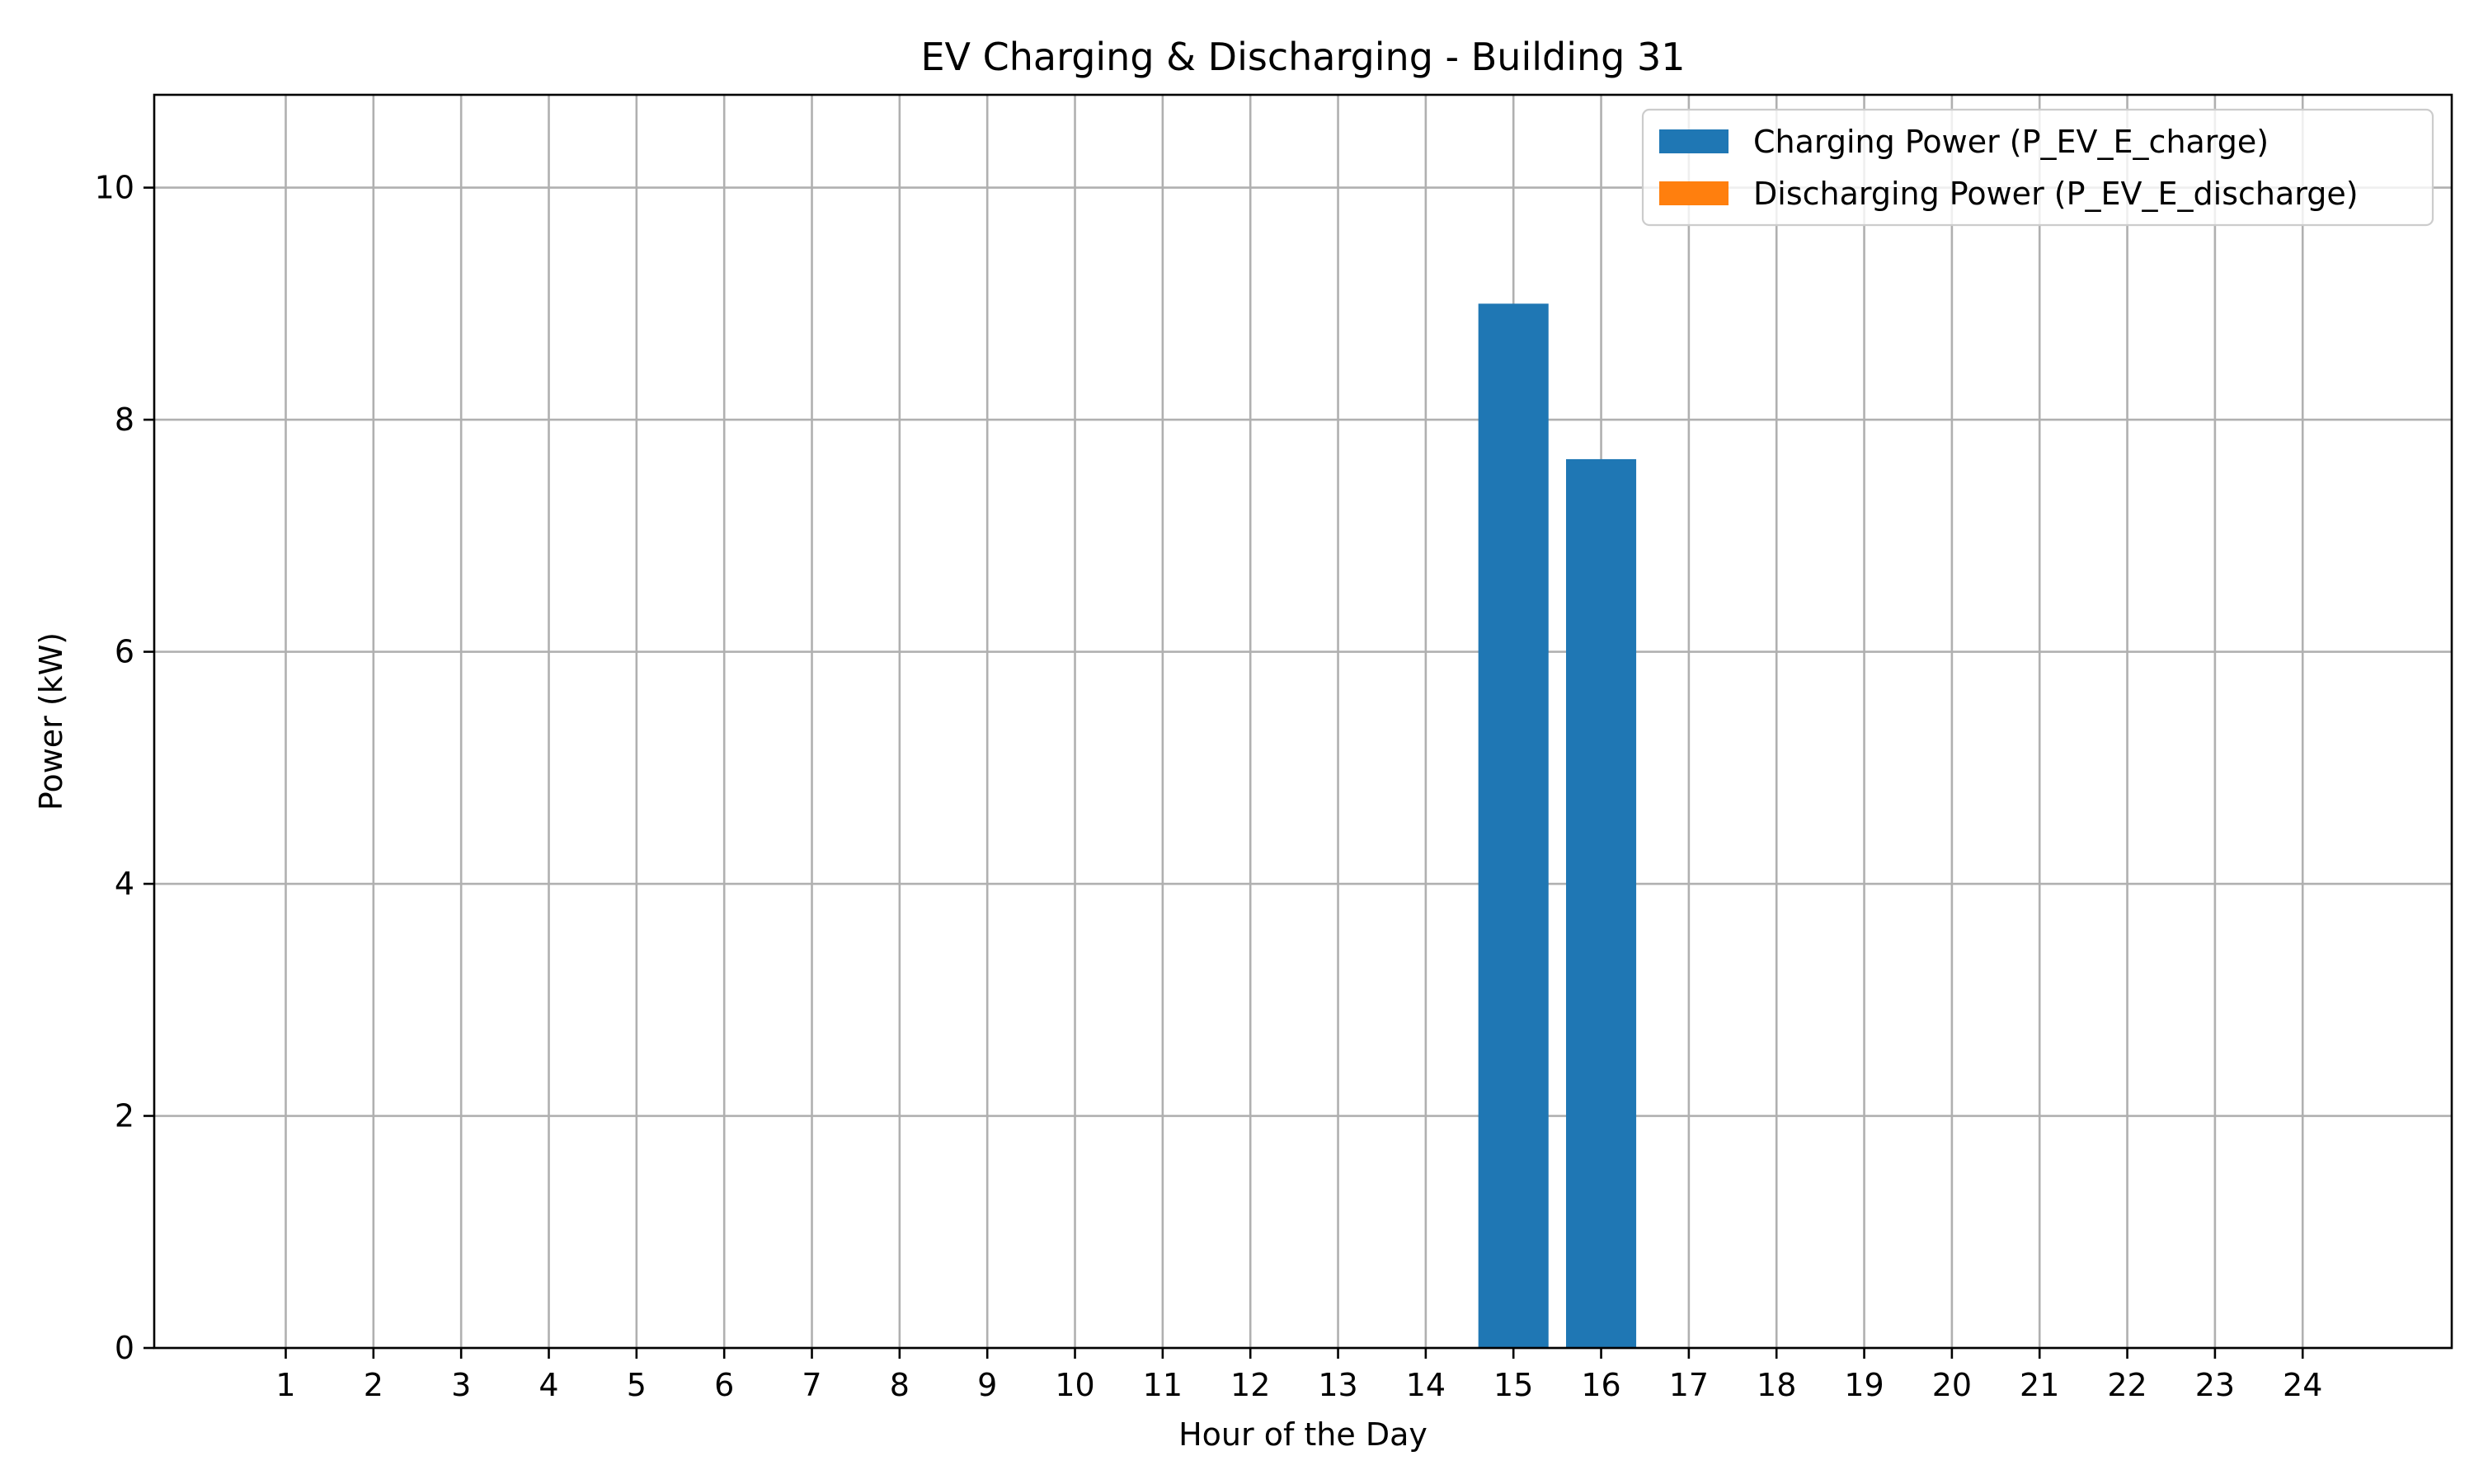 This screenshot has height=1484, width=2474. Describe the element at coordinates (124, 1116) in the screenshot. I see `y-tick-label: 2` at that location.